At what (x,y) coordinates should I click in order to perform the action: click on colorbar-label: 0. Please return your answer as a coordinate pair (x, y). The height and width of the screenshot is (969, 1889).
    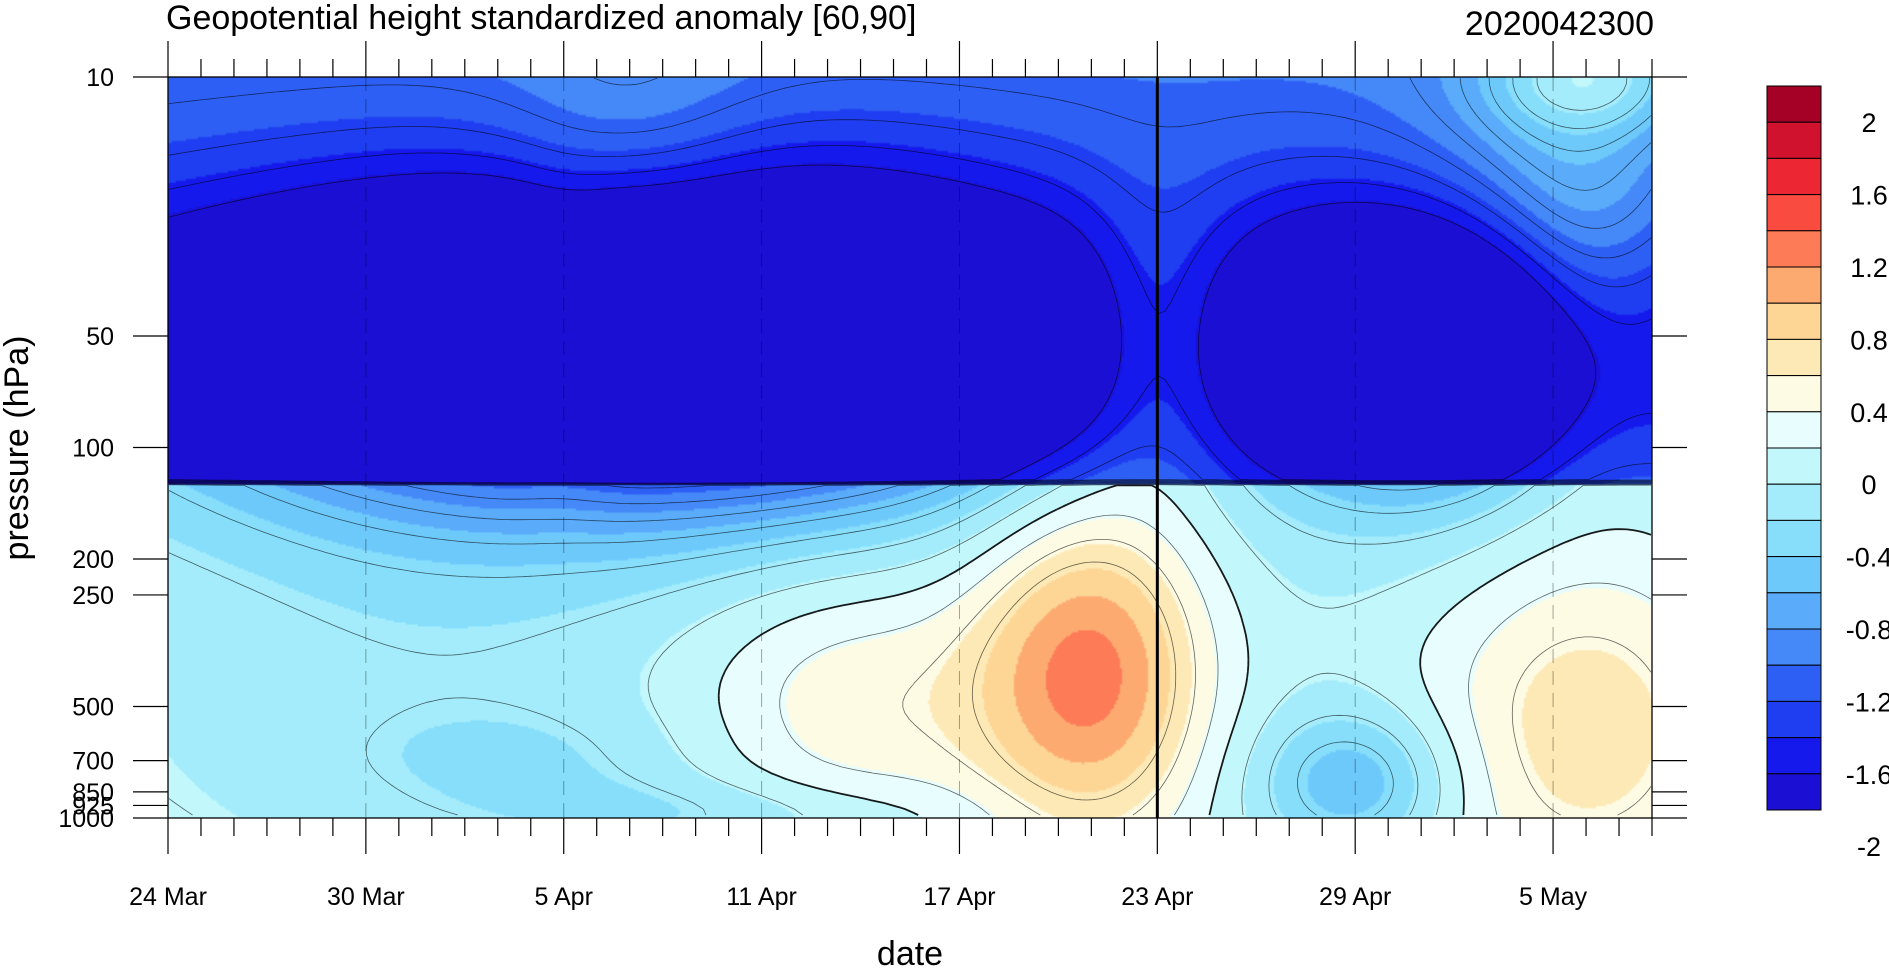
    Looking at the image, I should click on (1868, 485).